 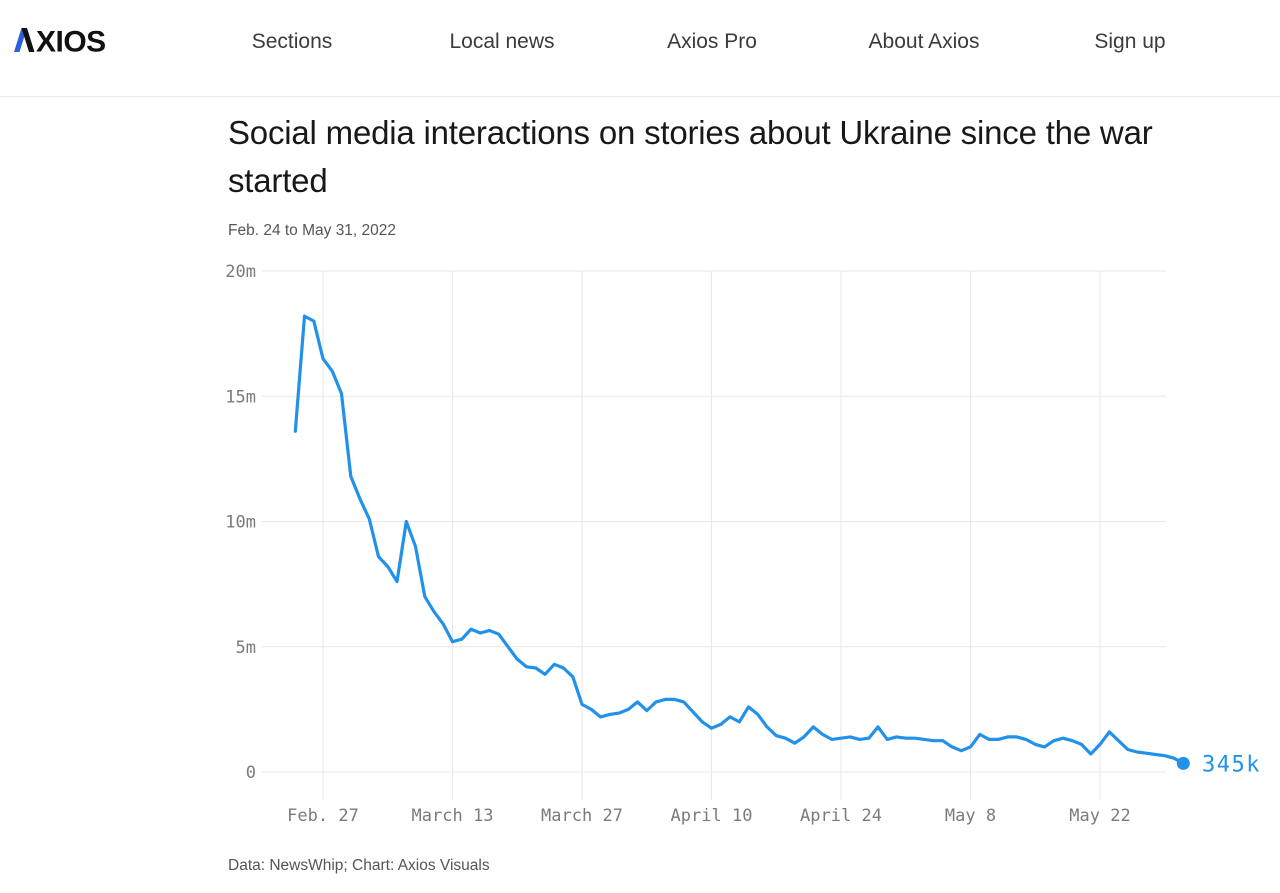 I want to click on y-axis-tick-label: 0, so click(x=251, y=773).